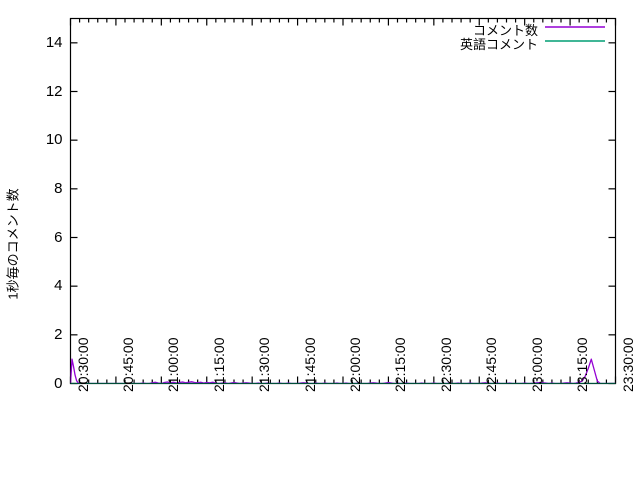 The width and height of the screenshot is (640, 480). I want to click on x-tick-label: 21:45:00, so click(309, 364).